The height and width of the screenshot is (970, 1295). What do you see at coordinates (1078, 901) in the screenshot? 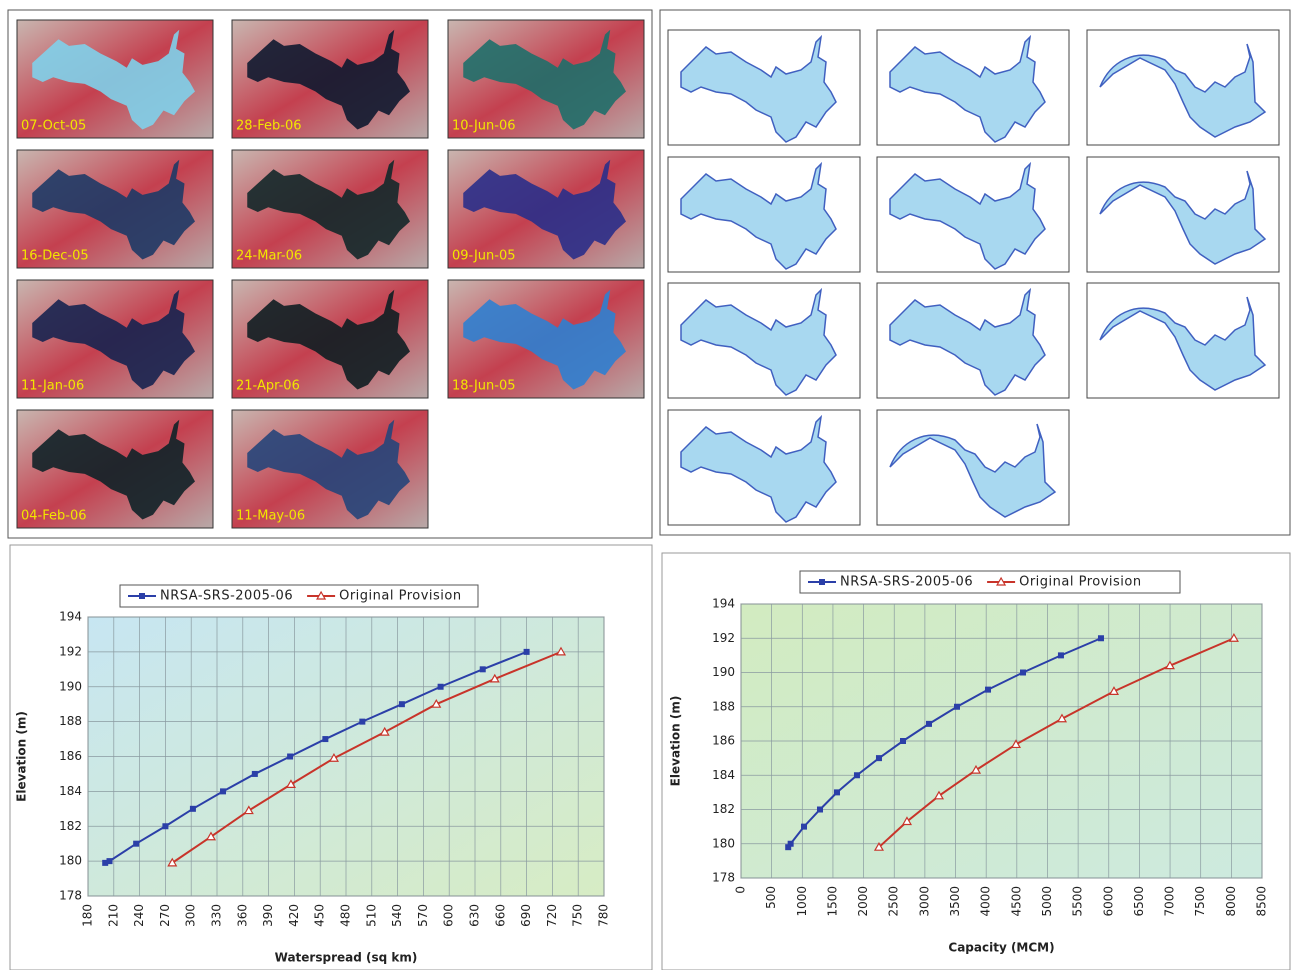
I see `x-tick-label: 5500` at bounding box center [1078, 901].